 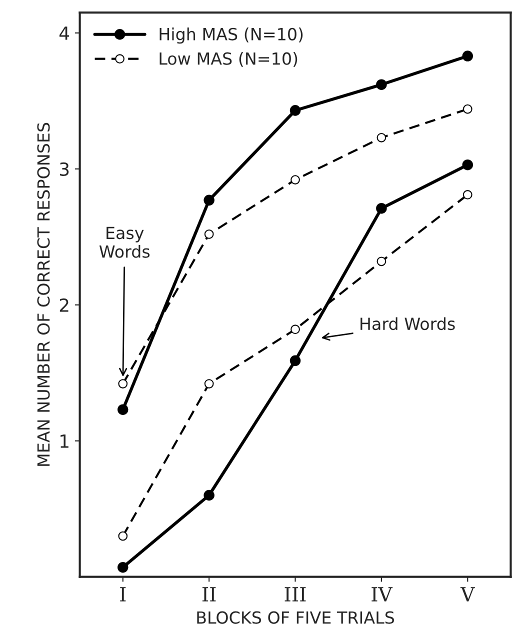 What do you see at coordinates (64, 441) in the screenshot?
I see `y-tick-label: 1` at bounding box center [64, 441].